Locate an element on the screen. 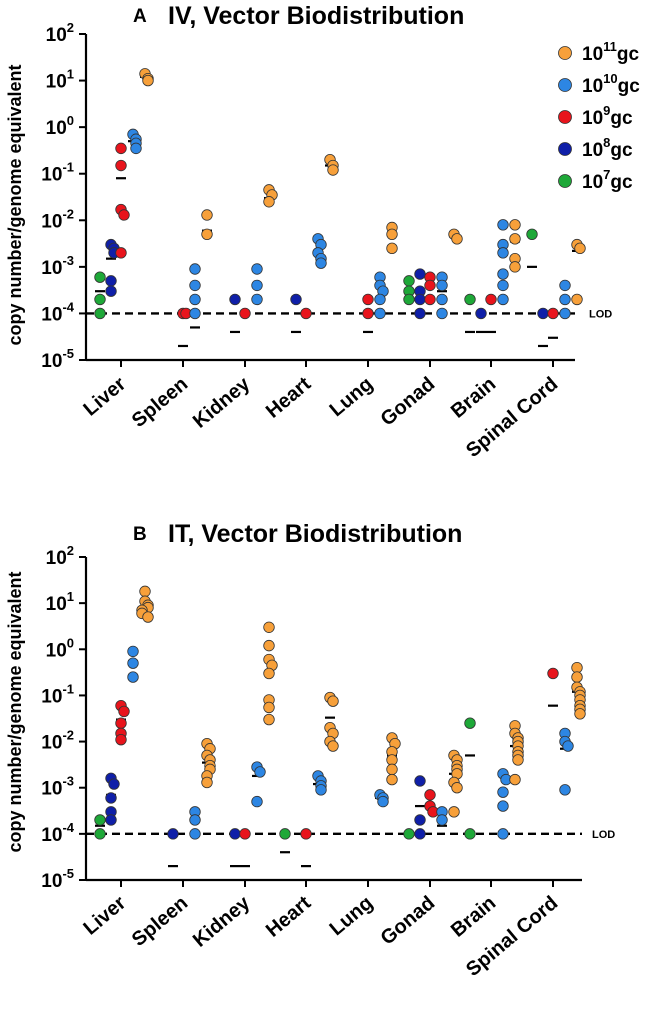 The width and height of the screenshot is (650, 1010). y-tick-label: 10⁻⁴ is located at coordinates (57, 312).